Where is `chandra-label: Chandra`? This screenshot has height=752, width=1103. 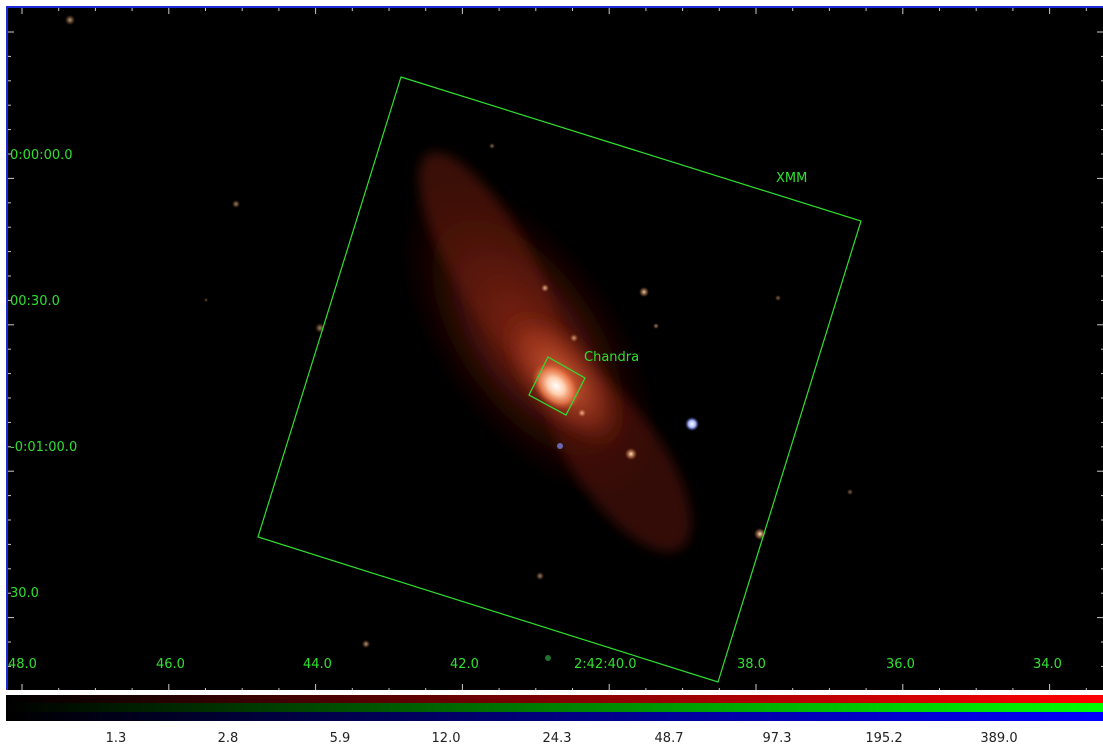 chandra-label: Chandra is located at coordinates (612, 357).